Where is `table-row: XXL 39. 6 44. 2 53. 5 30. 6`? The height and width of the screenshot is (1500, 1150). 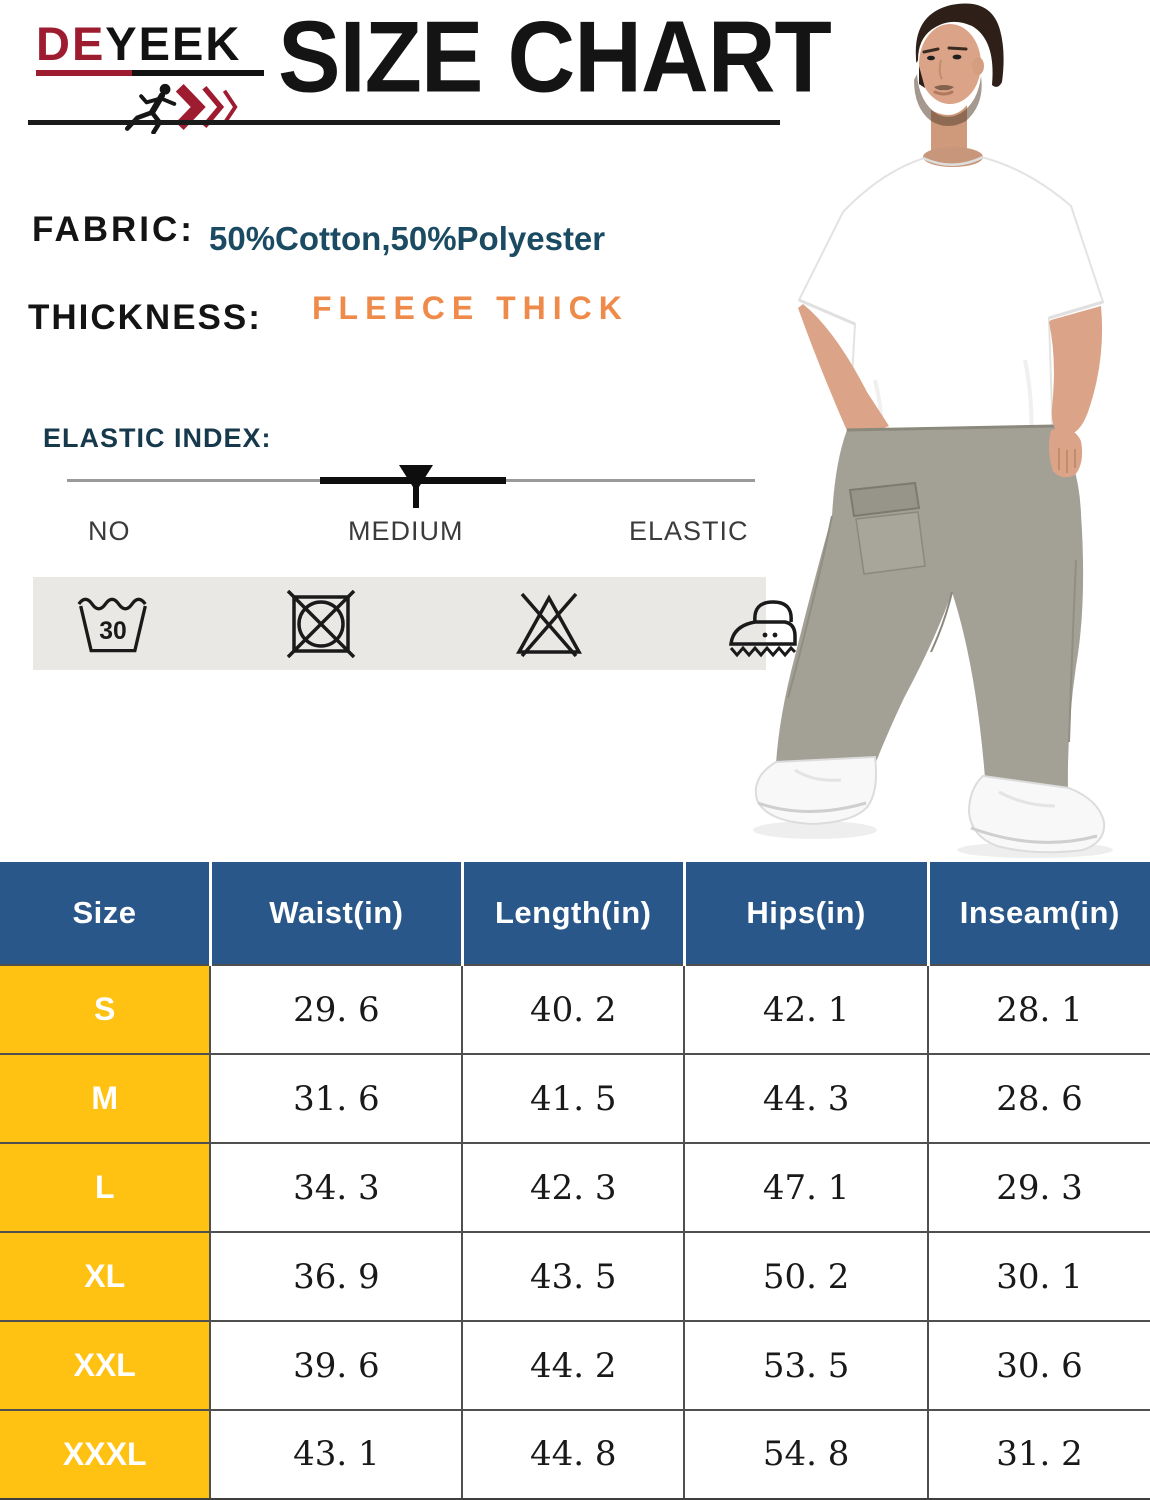
table-row: XXL 39. 6 44. 2 53. 5 30. 6 is located at coordinates (575, 1365).